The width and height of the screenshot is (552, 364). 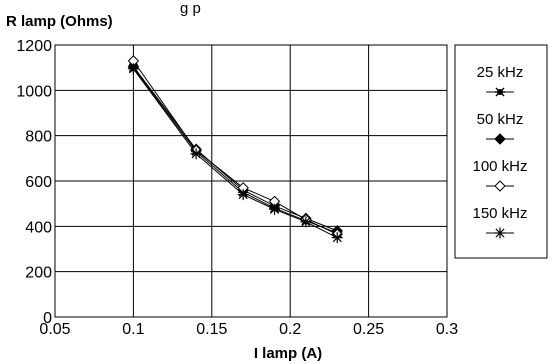 I want to click on x-tick-label-0: 0.05, so click(x=54, y=329).